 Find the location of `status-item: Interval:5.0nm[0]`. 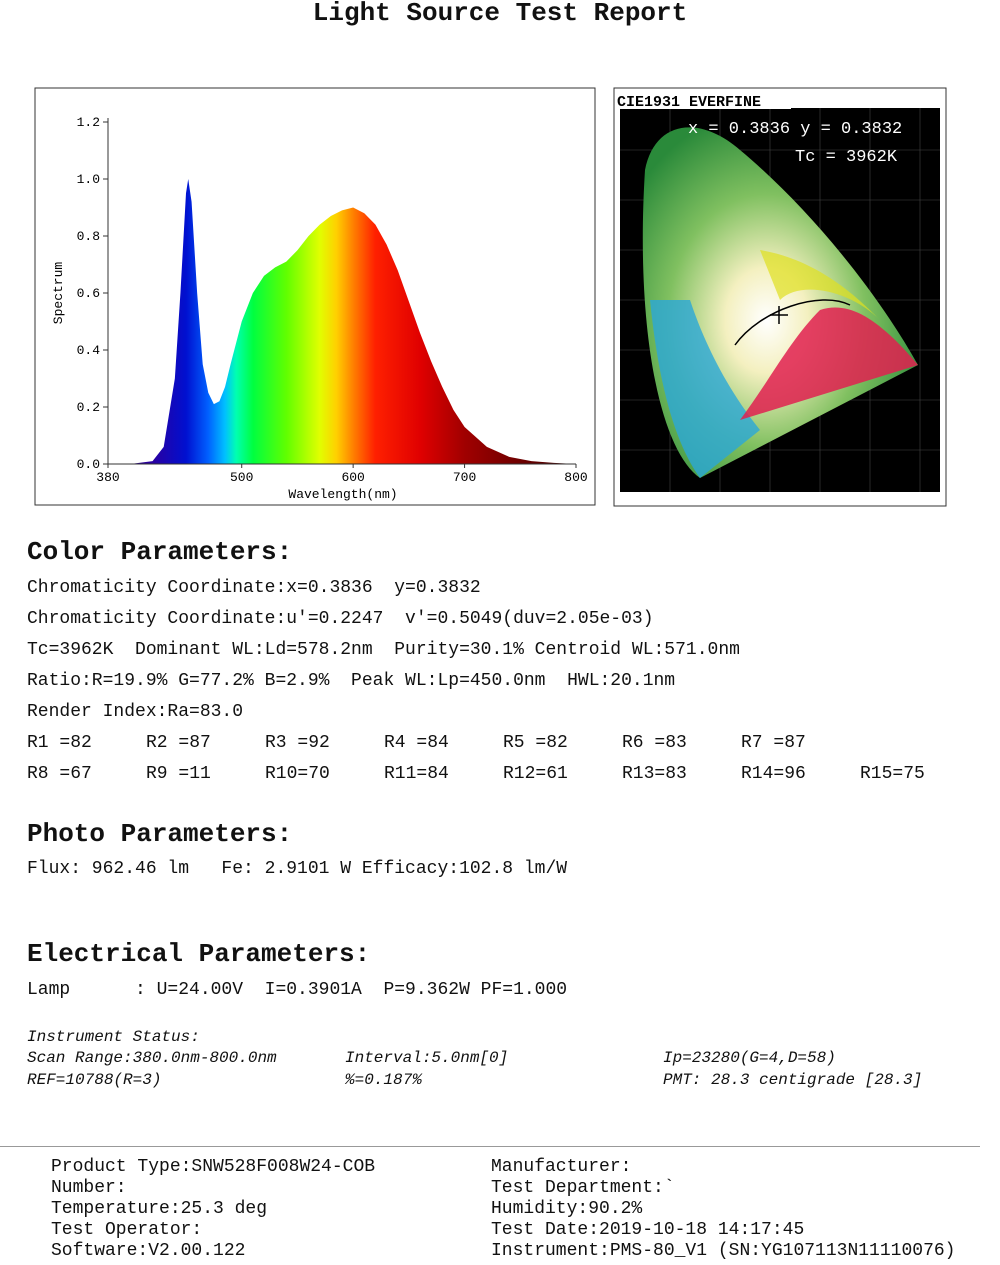

status-item: Interval:5.0nm[0] is located at coordinates (427, 1058).